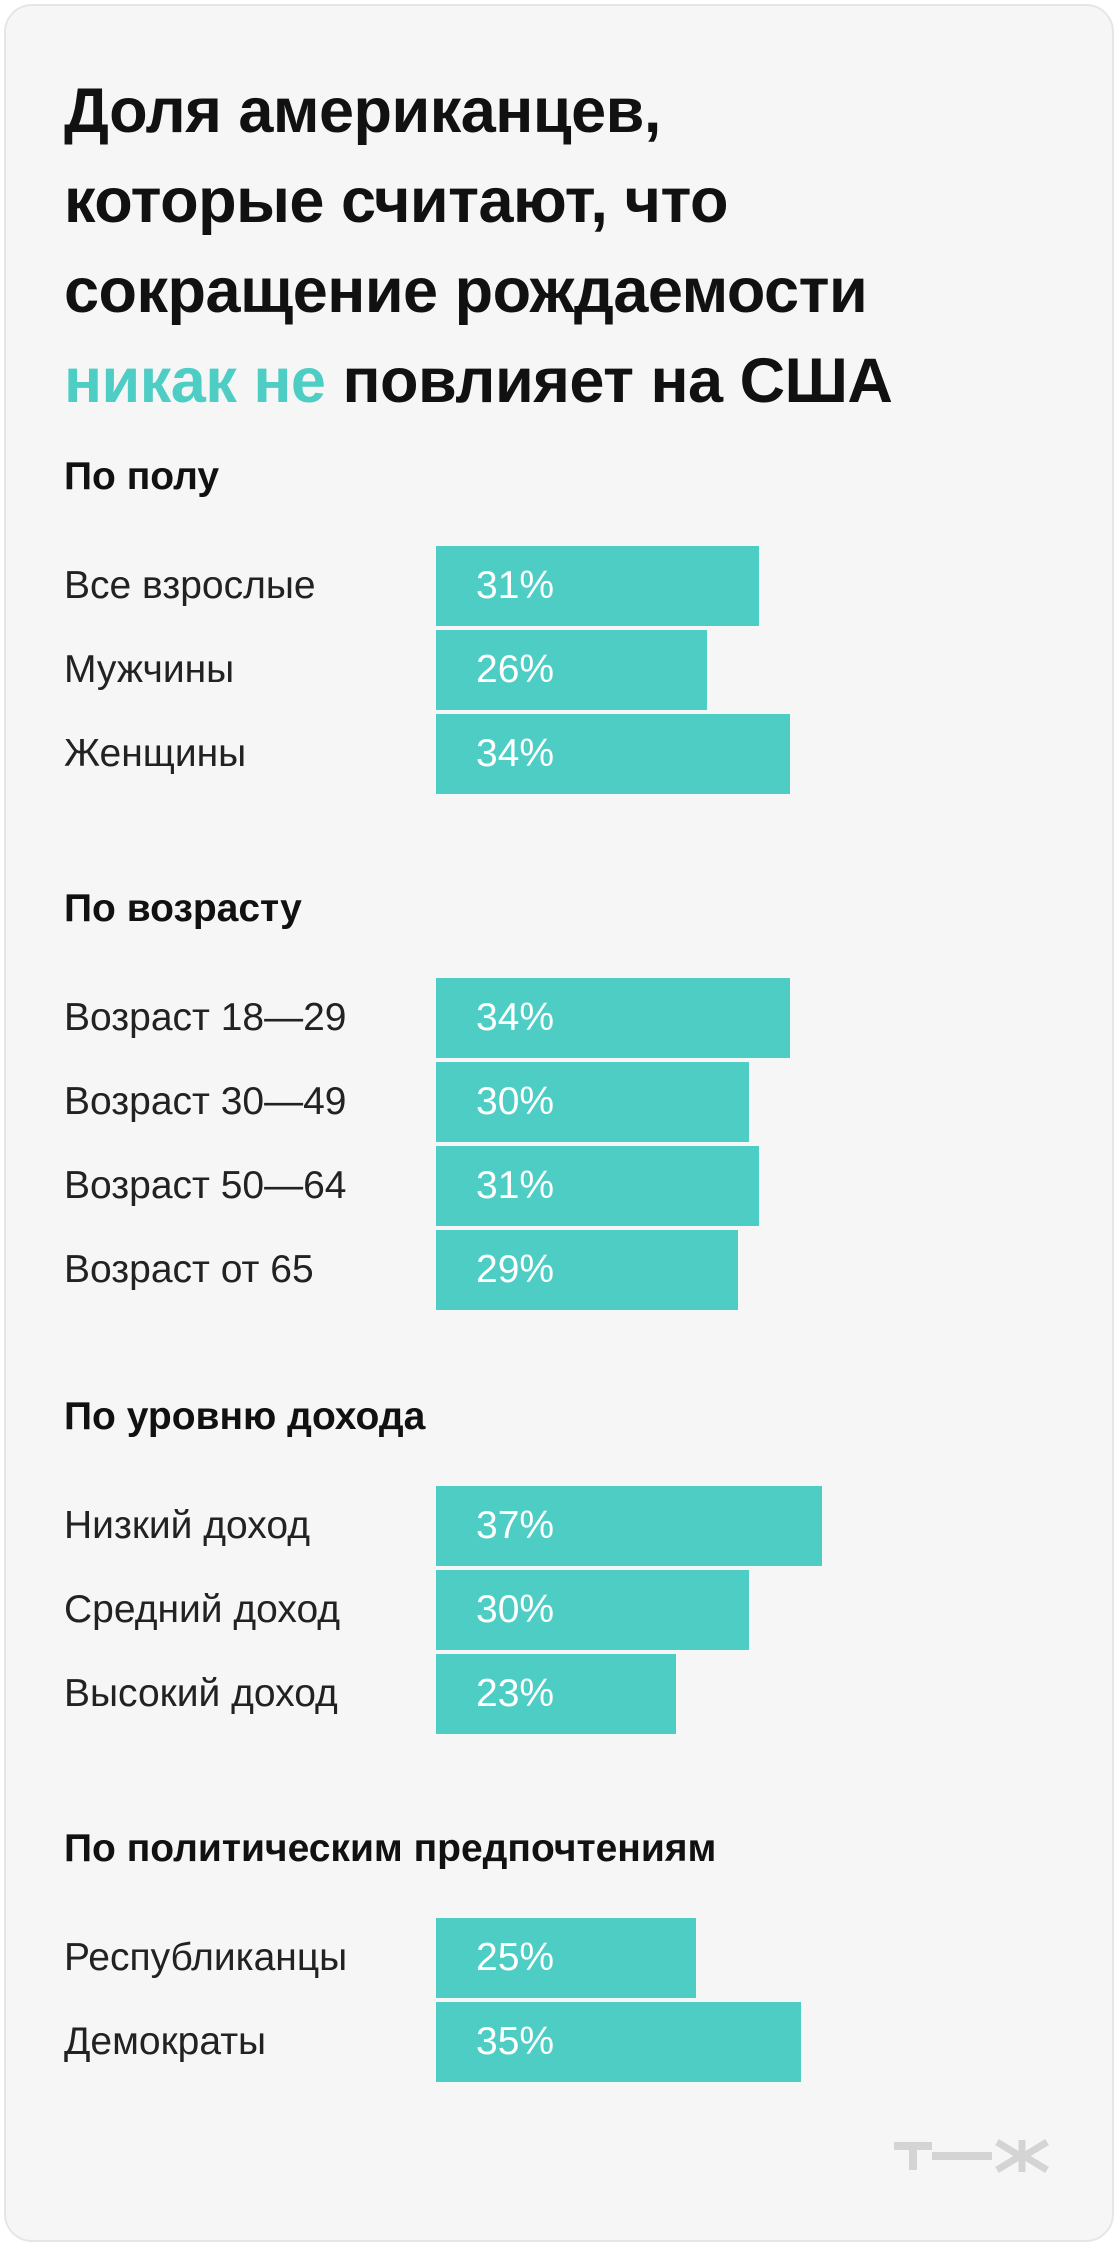 The height and width of the screenshot is (2248, 1120). What do you see at coordinates (515, 669) in the screenshot?
I see `bar-value-label: 26%` at bounding box center [515, 669].